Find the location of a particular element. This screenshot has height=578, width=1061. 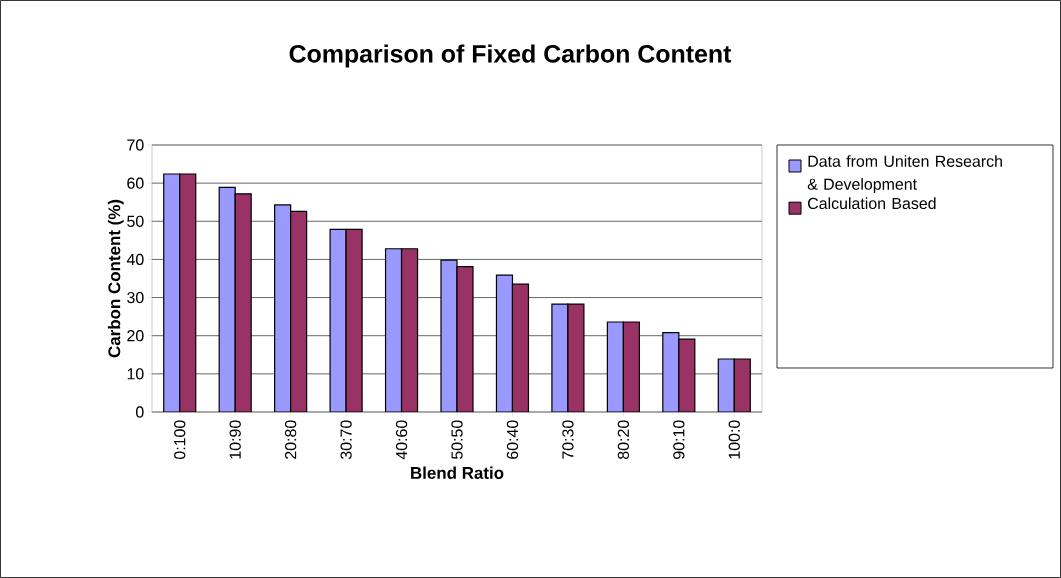

y-axis-title: Carbon Content (%) is located at coordinates (115, 278).